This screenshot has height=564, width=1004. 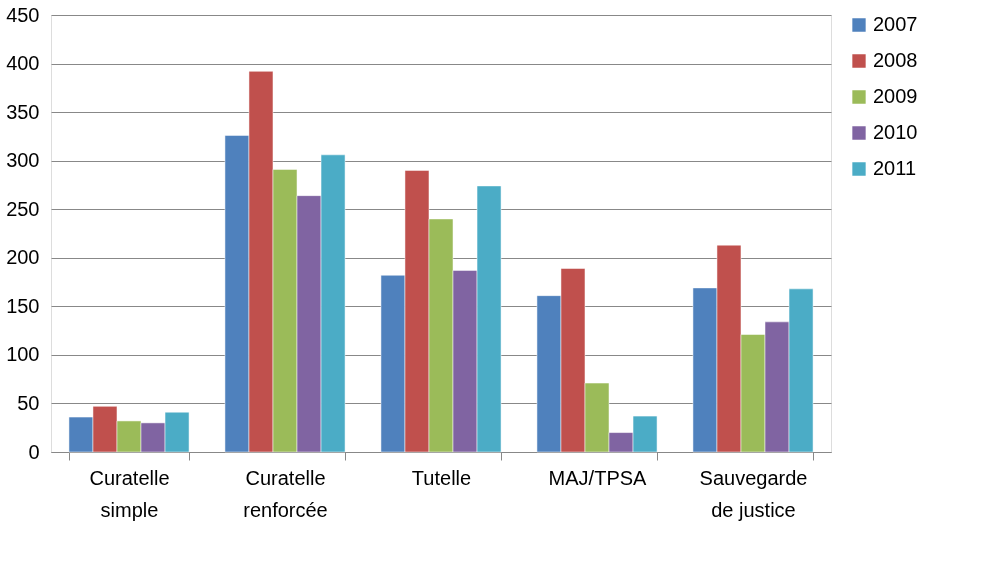 I want to click on legend-label: 2009, so click(x=895, y=96).